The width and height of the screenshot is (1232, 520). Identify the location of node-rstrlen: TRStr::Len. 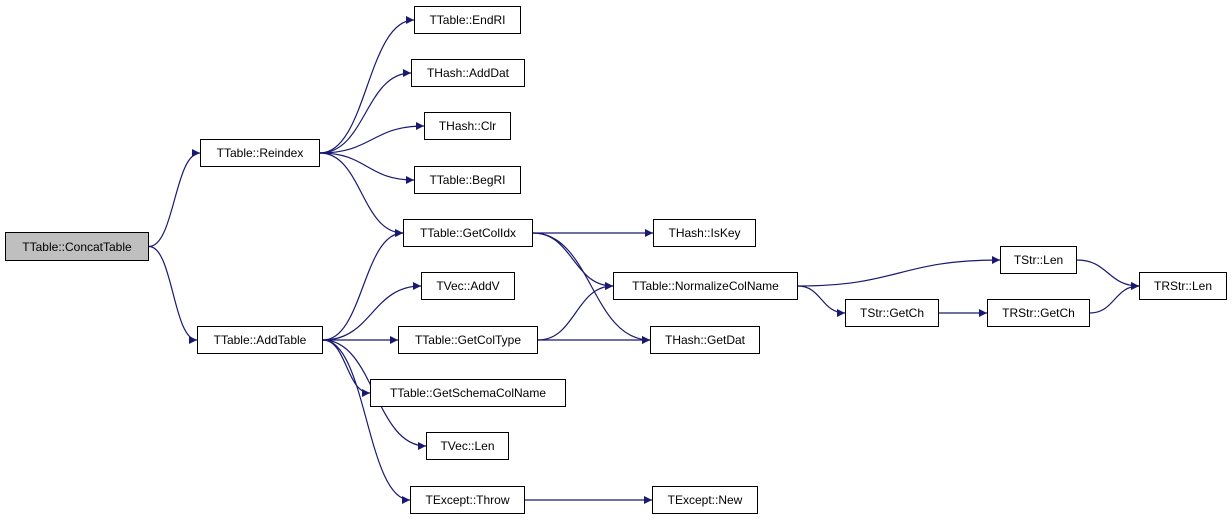
(1183, 286).